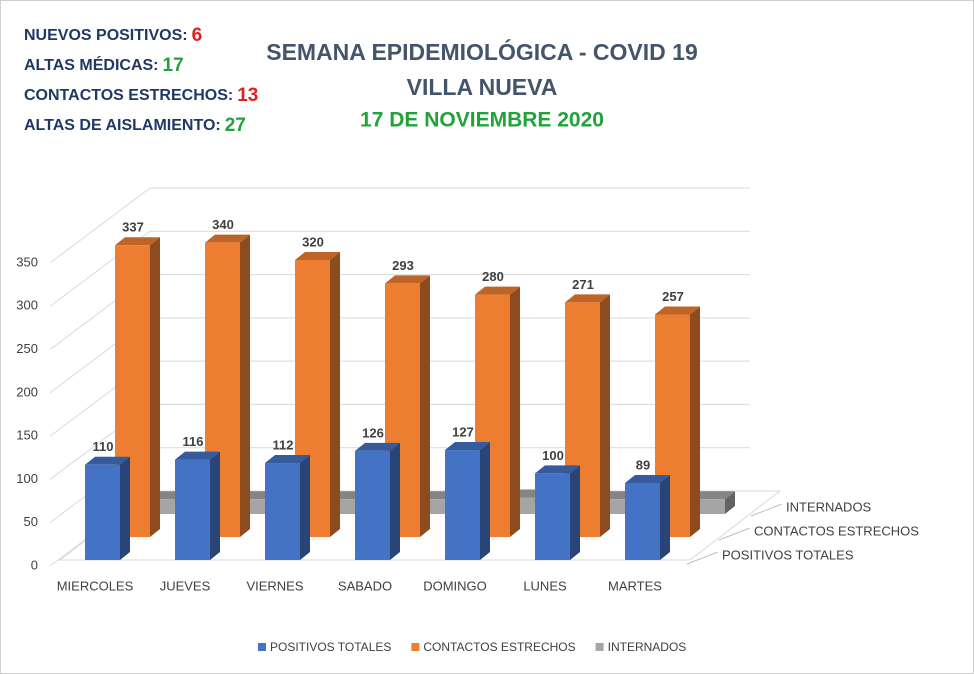  I want to click on stat: ALTAS MÉDICAS: 17, so click(104, 65).